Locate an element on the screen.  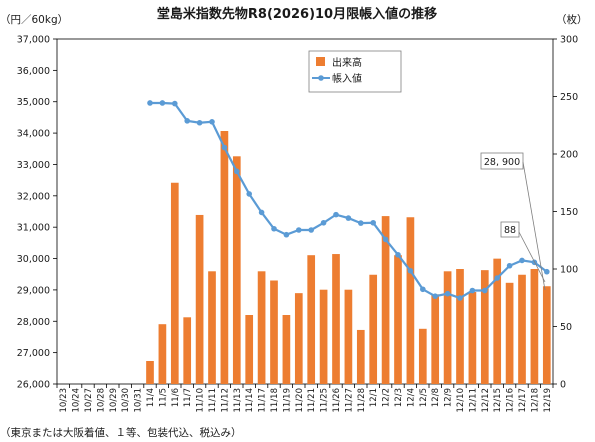
y-left-tick-label: 26,000 is located at coordinates (33, 385).